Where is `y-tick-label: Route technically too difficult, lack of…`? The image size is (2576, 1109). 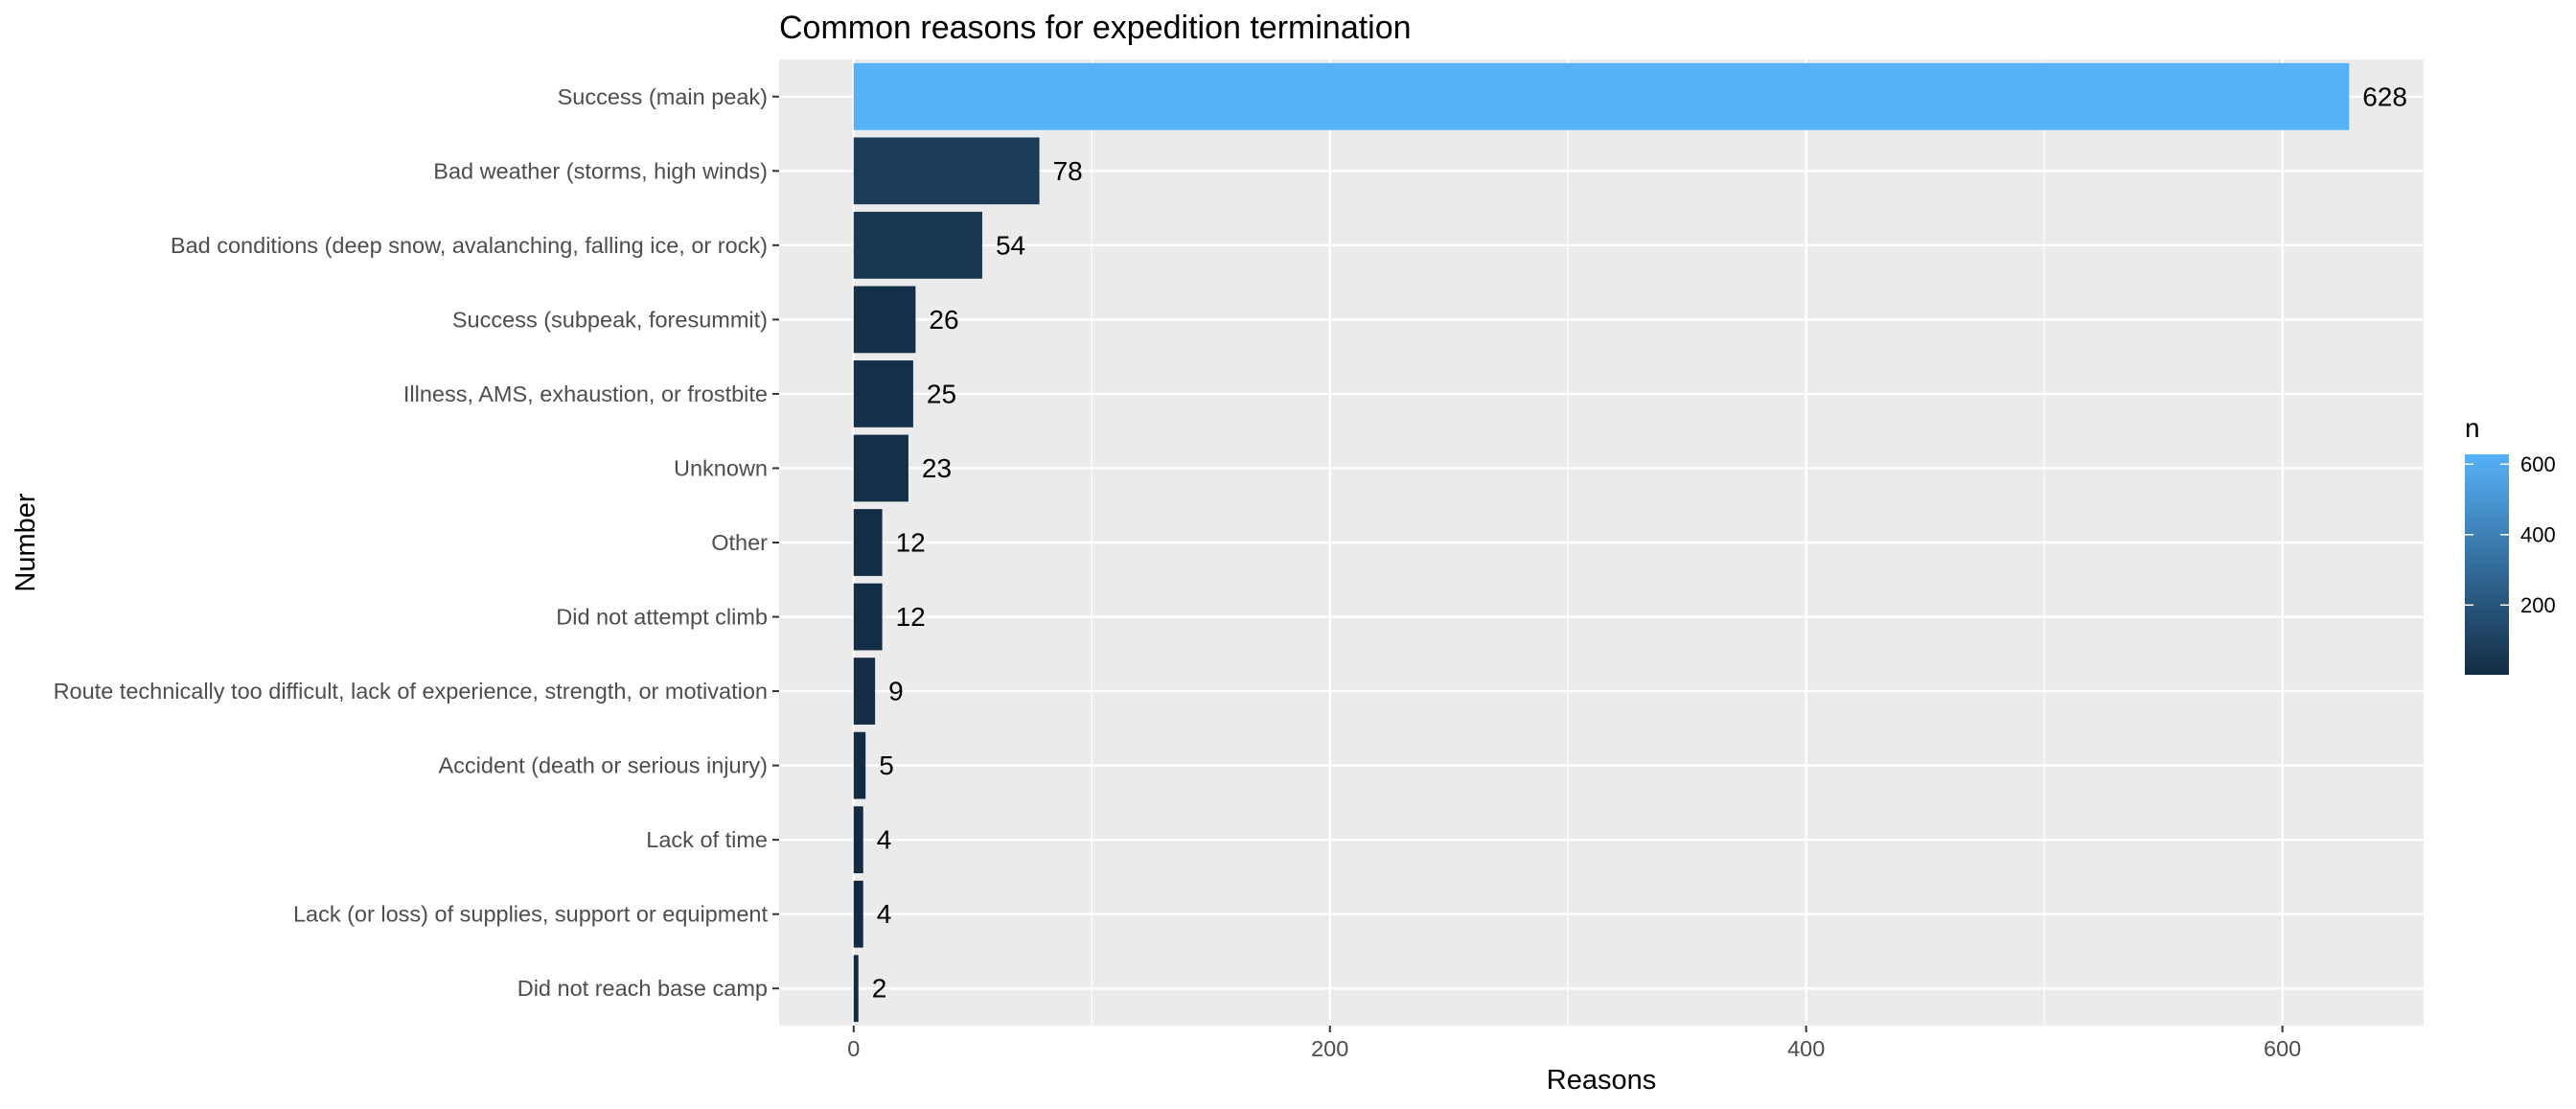 y-tick-label: Route technically too difficult, lack of… is located at coordinates (411, 691).